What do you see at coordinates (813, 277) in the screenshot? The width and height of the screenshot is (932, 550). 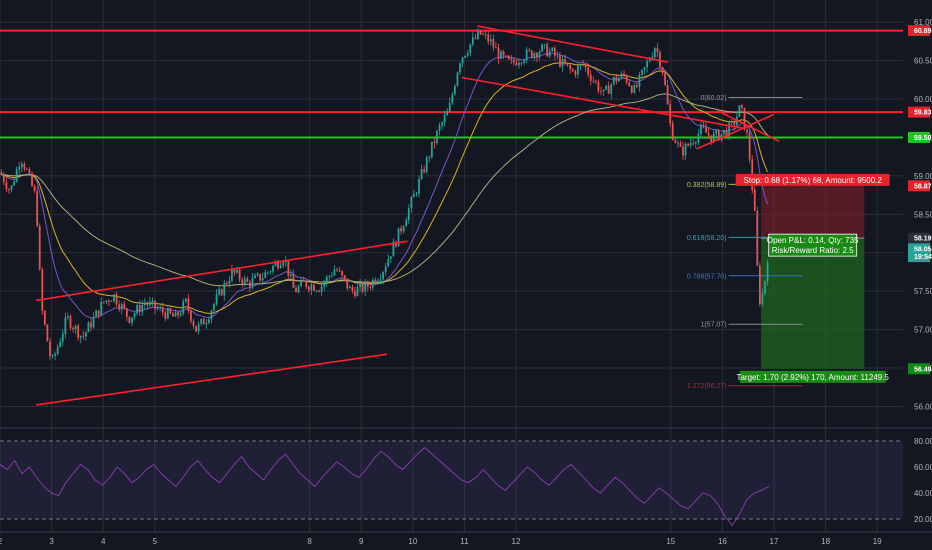 I see `position-tool` at bounding box center [813, 277].